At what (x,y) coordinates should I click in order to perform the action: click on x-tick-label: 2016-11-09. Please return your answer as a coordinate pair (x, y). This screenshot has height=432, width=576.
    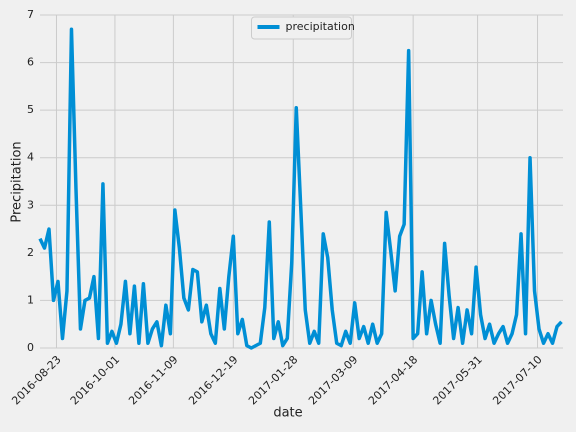
    Looking at the image, I should click on (153, 380).